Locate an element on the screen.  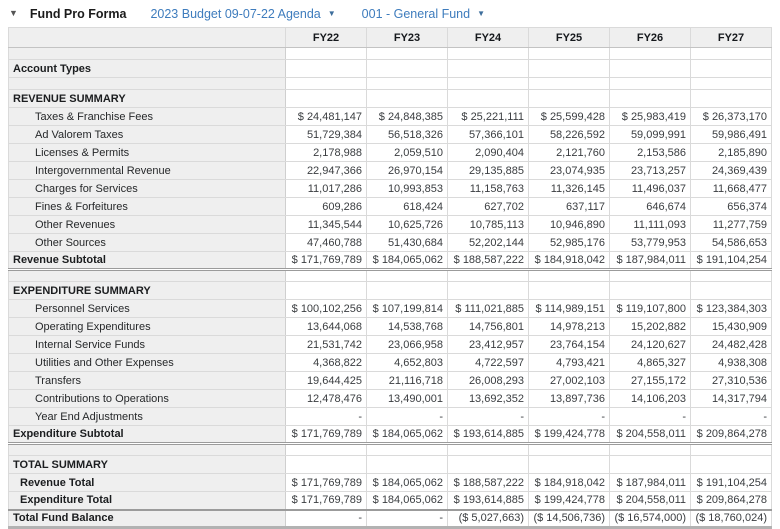
cell-fy22: 47,460,788 is located at coordinates (326, 242).